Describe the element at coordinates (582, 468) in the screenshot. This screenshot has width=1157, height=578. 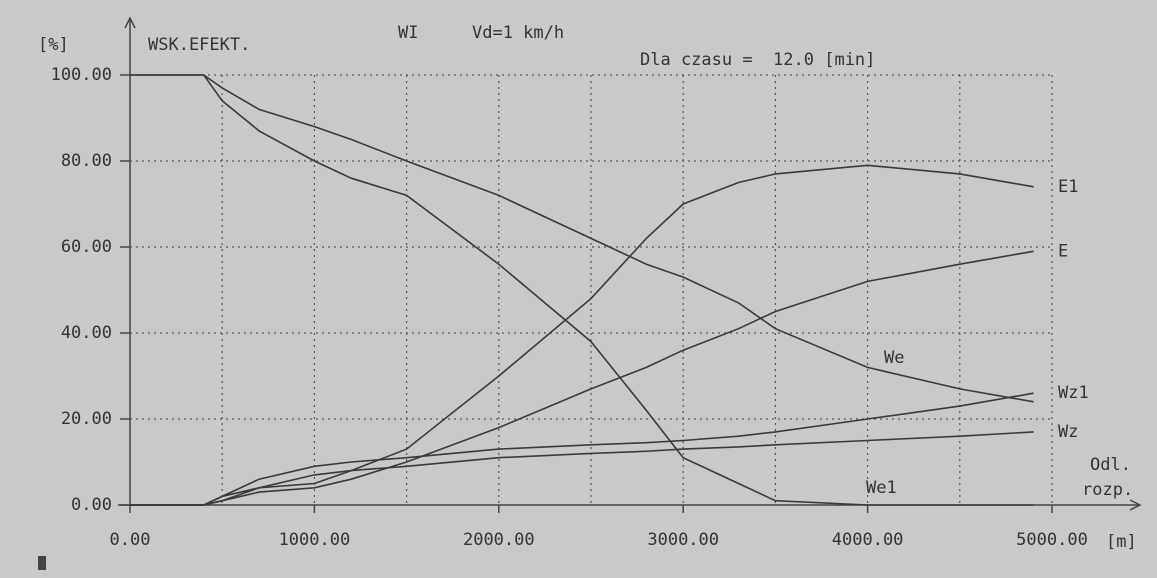
I see `data-line` at that location.